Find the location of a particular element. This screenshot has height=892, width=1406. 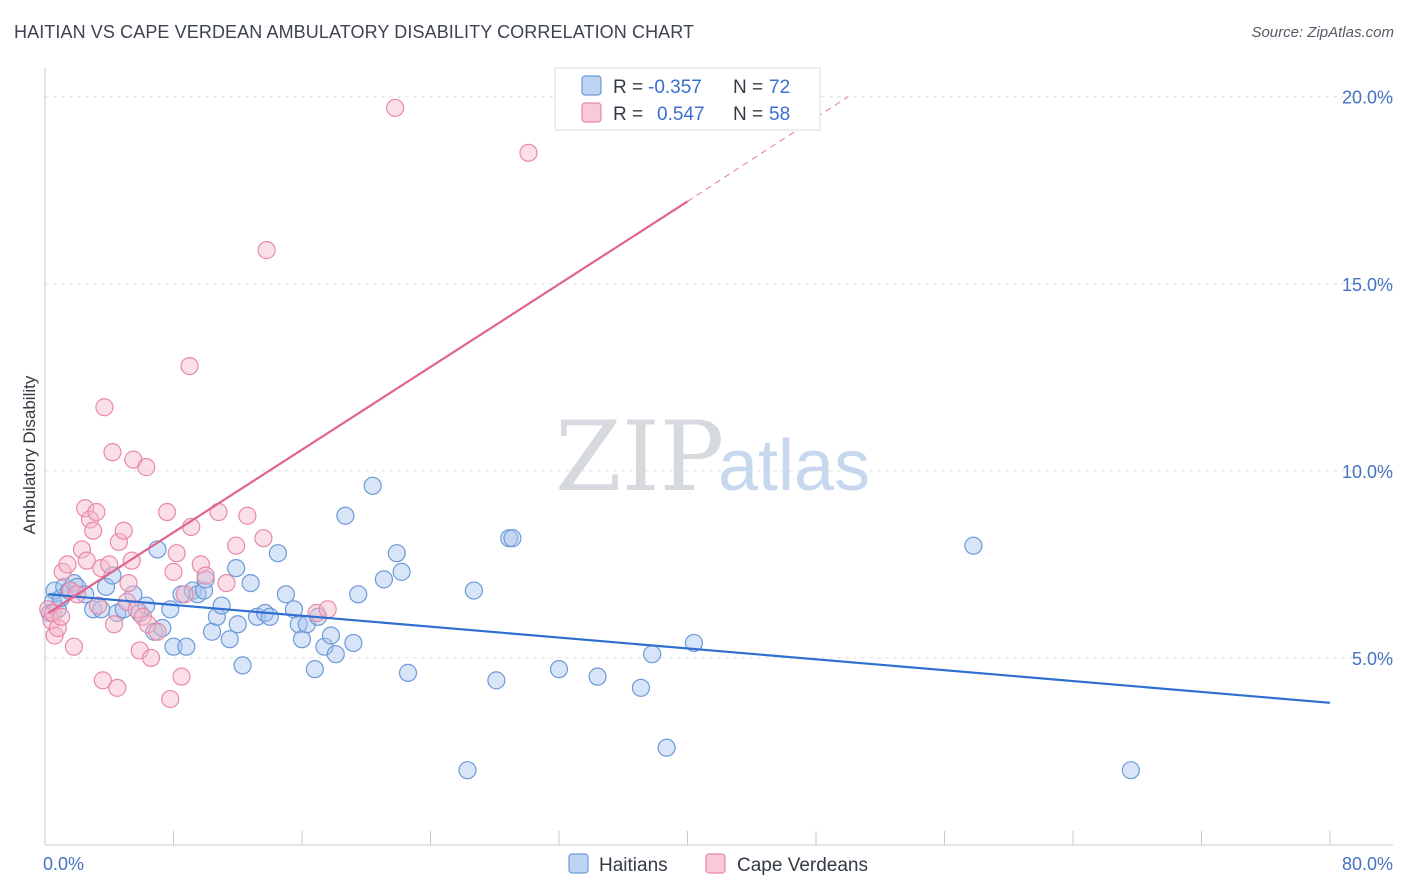

cape-verdeans-trend-extension is located at coordinates (768, 149).